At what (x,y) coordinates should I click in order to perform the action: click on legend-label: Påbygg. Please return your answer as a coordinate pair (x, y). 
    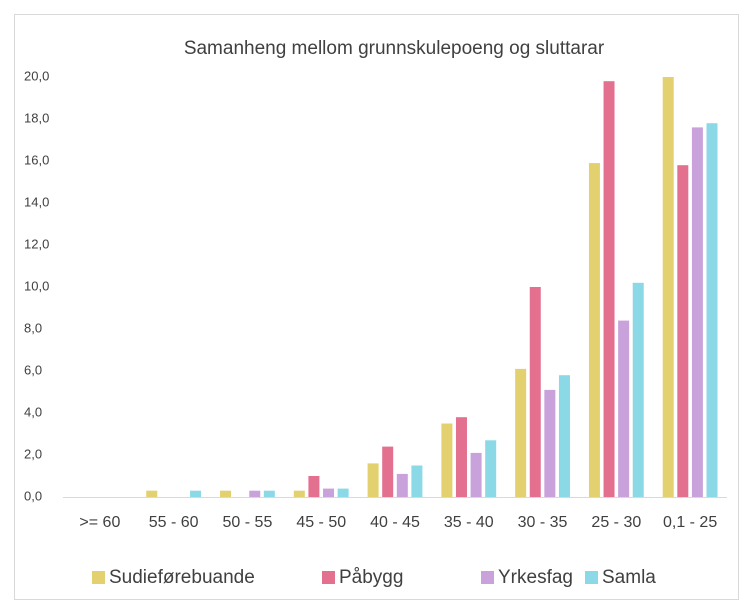
    Looking at the image, I should click on (371, 577).